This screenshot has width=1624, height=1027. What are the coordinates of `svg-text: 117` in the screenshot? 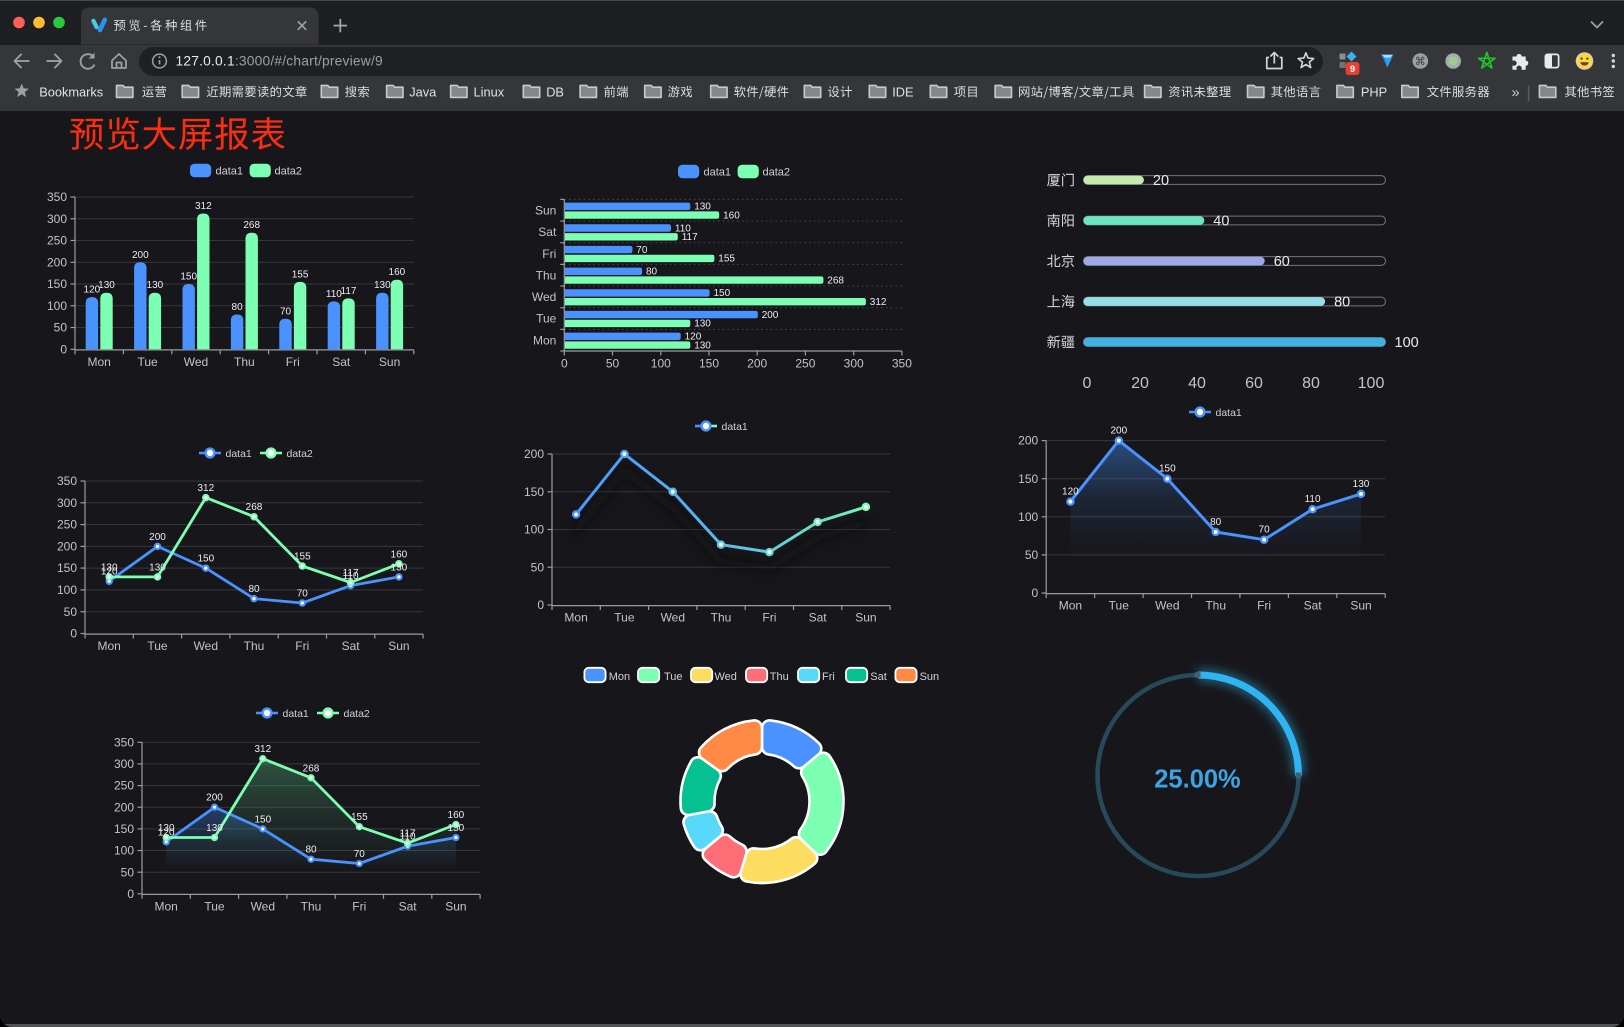 It's located at (351, 573).